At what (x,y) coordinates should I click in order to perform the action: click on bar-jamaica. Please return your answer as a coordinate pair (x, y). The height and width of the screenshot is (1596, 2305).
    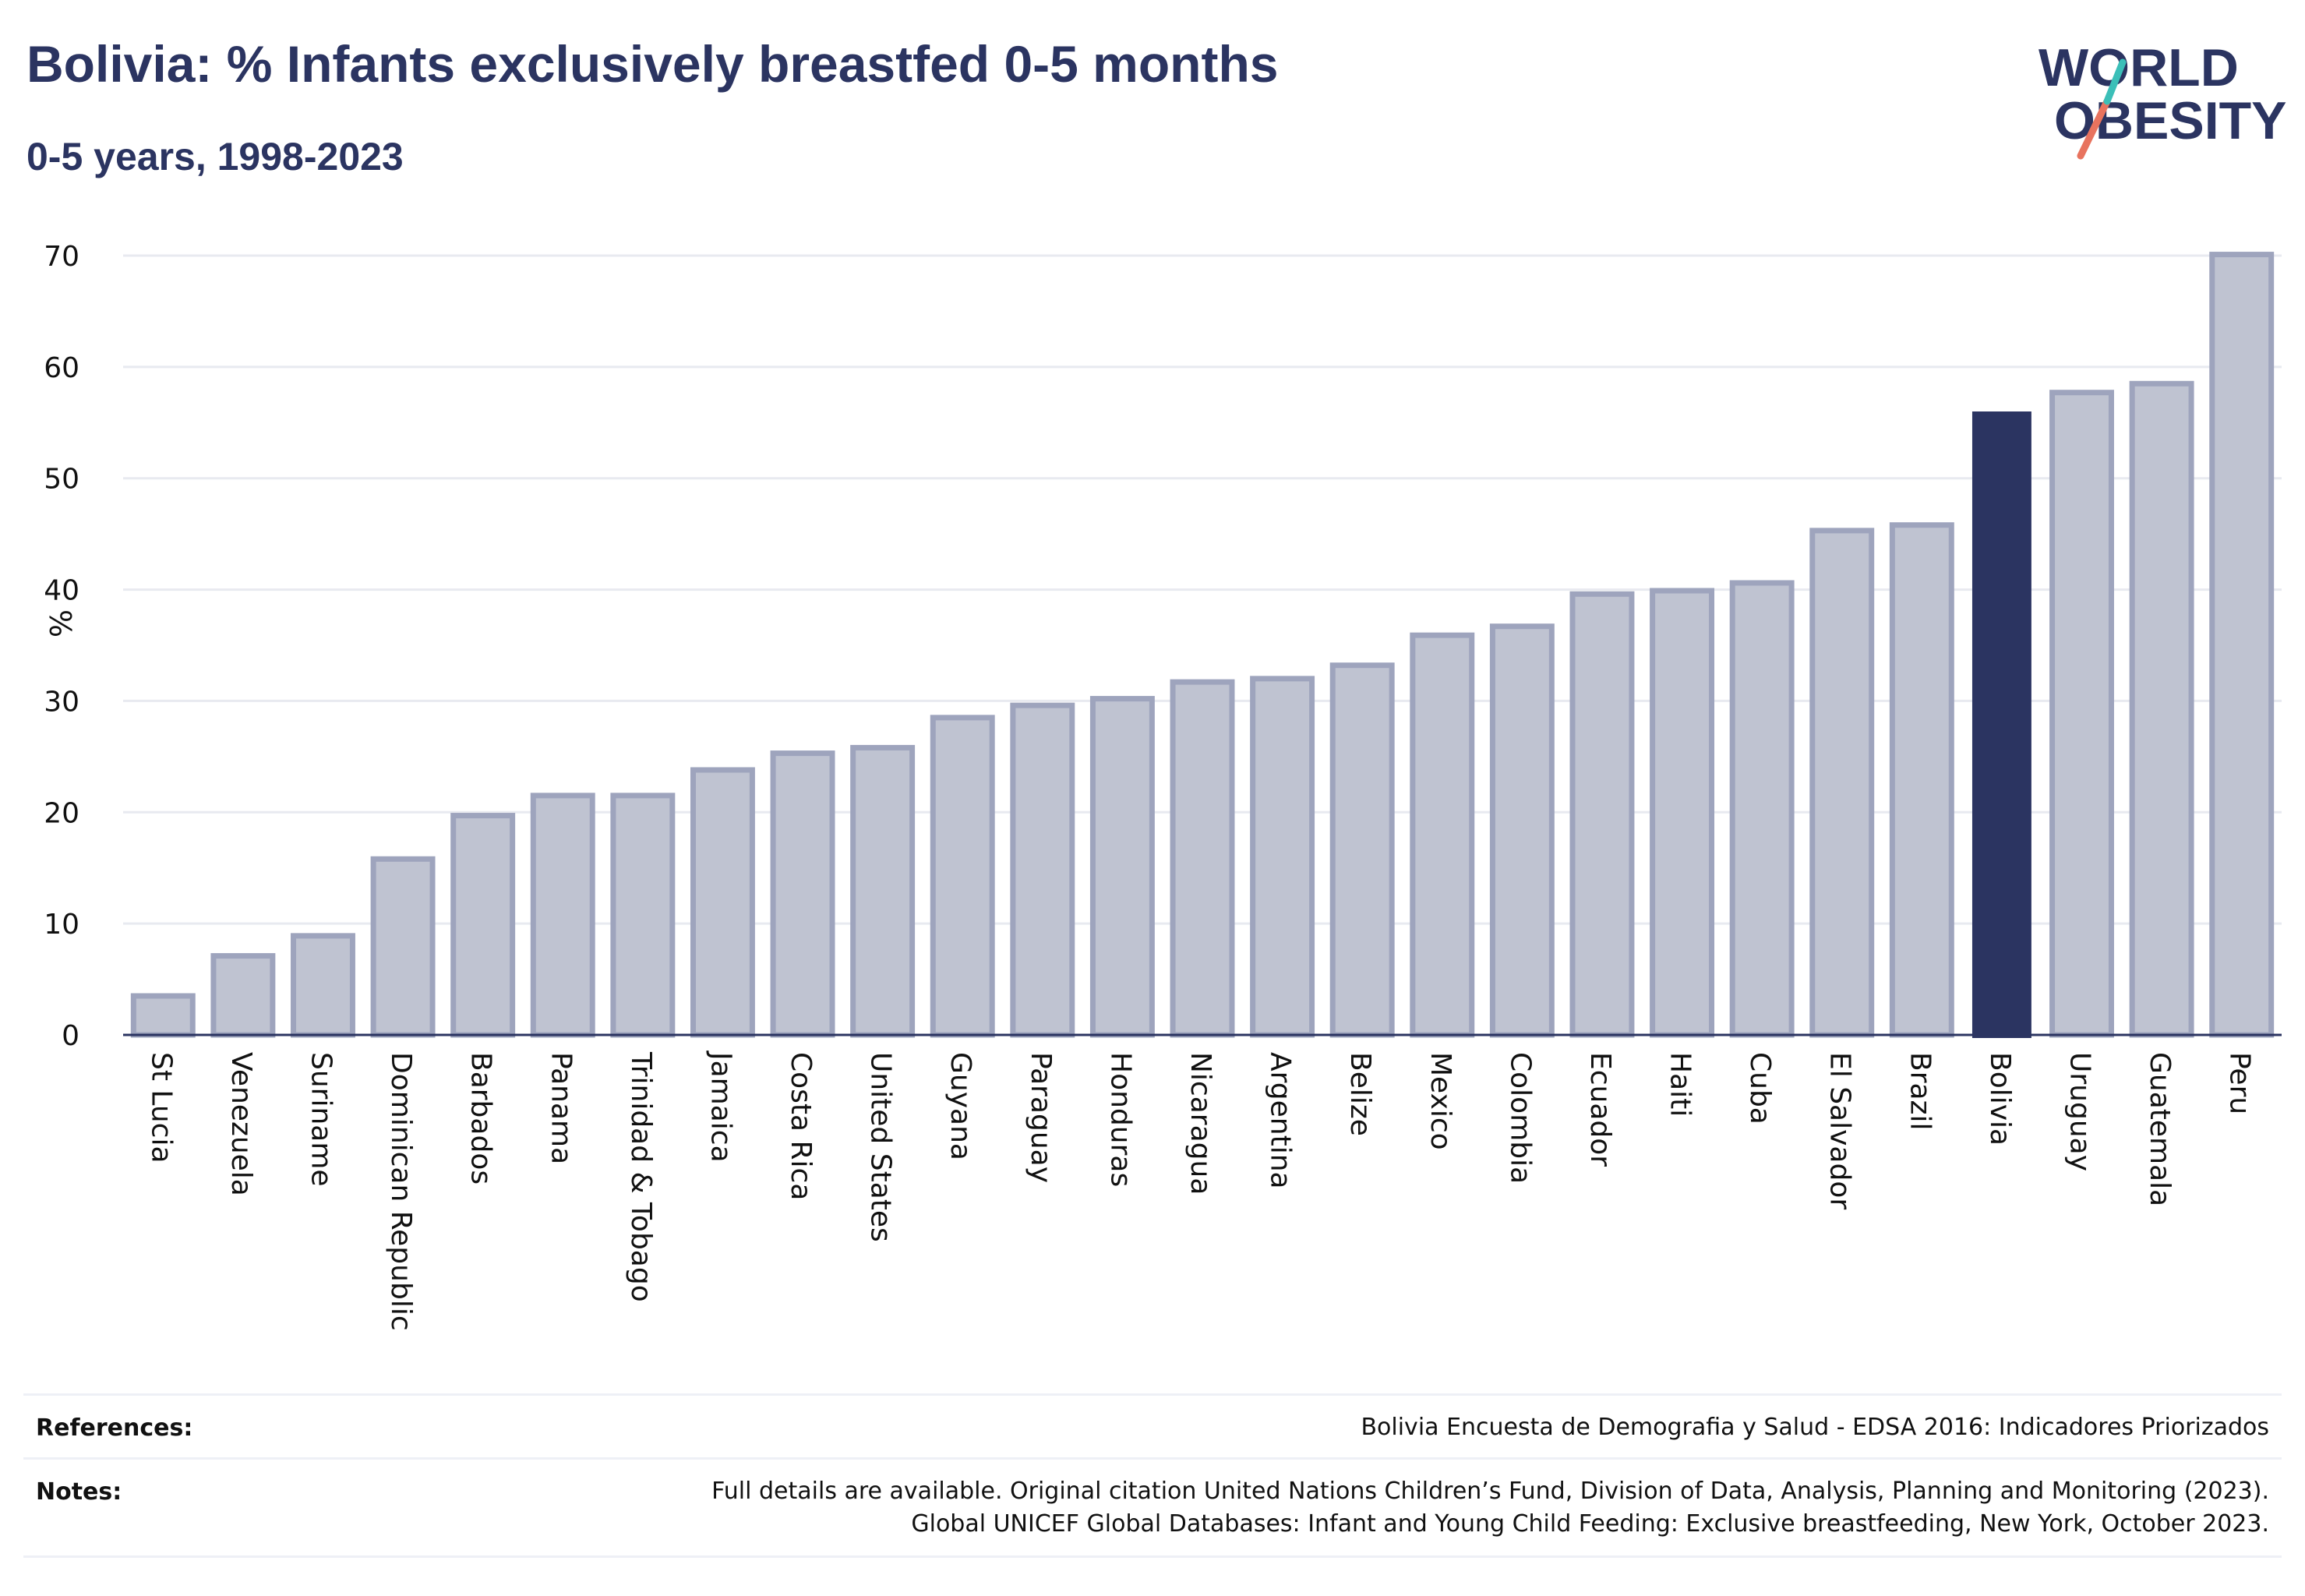
    Looking at the image, I should click on (722, 902).